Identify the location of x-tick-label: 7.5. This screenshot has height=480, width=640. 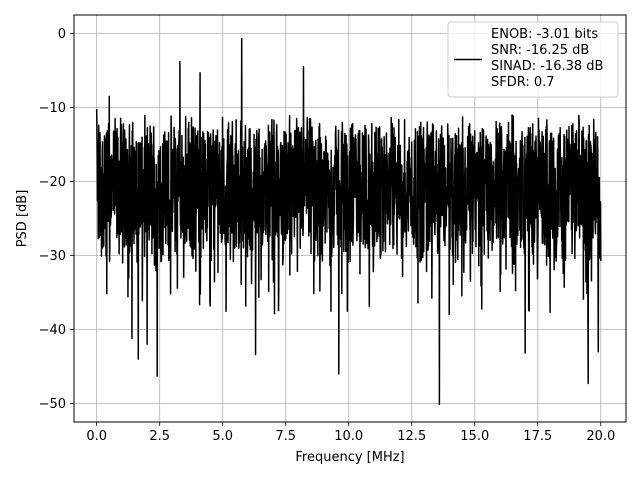
(285, 436).